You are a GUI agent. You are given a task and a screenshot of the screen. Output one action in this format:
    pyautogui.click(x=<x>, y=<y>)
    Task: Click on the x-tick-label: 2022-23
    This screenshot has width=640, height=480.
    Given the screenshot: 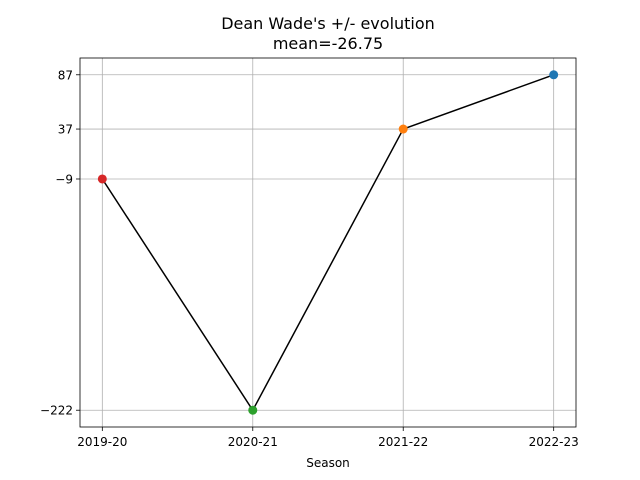 What is the action you would take?
    pyautogui.click(x=554, y=442)
    